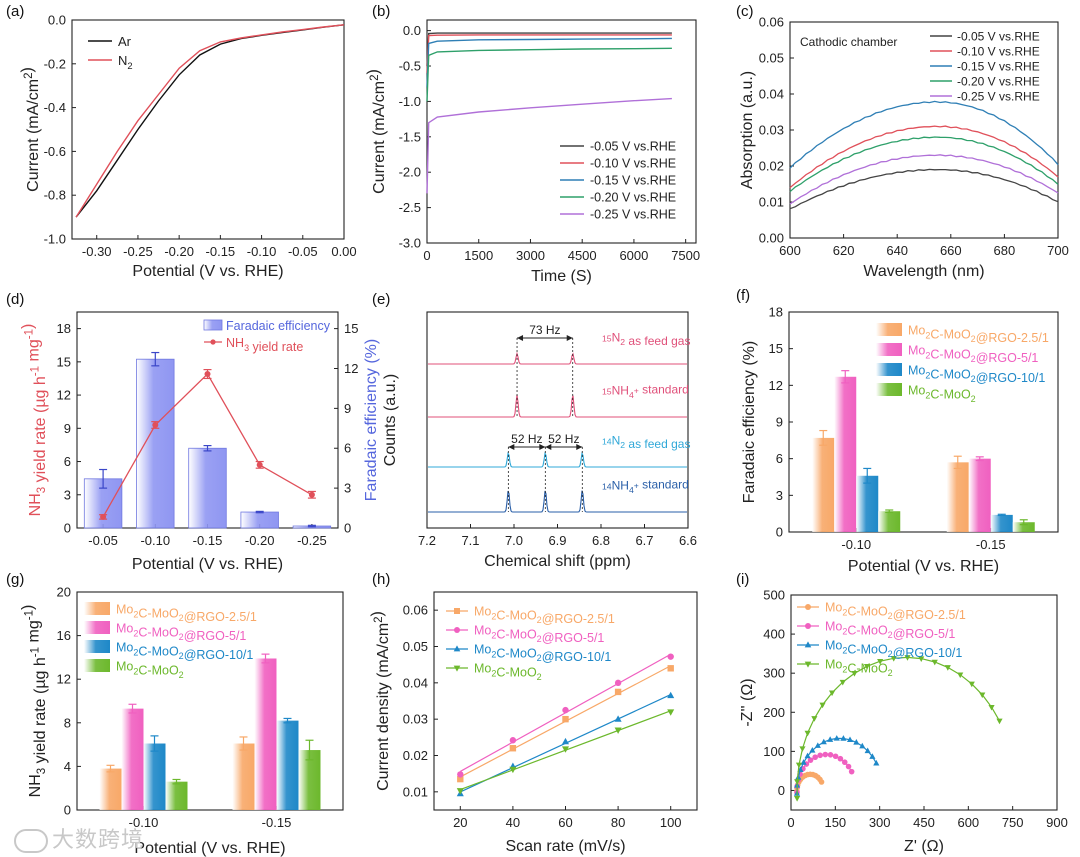  Describe the element at coordinates (747, 130) in the screenshot. I see `y-axis-label: Absorption (a.u.)` at that location.